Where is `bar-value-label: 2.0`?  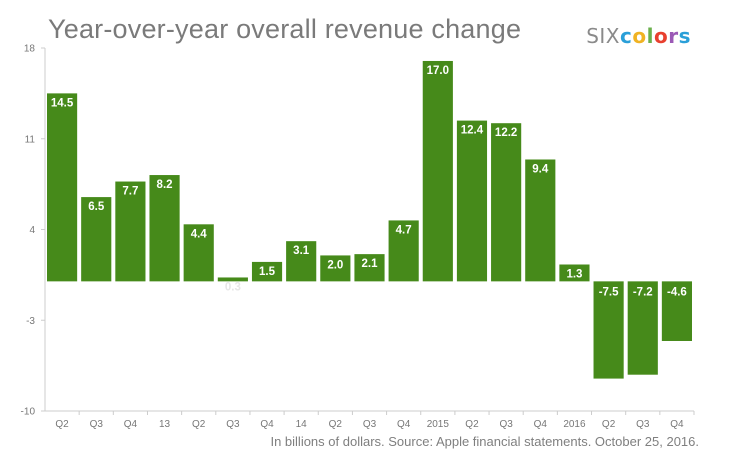 bar-value-label: 2.0 is located at coordinates (335, 265).